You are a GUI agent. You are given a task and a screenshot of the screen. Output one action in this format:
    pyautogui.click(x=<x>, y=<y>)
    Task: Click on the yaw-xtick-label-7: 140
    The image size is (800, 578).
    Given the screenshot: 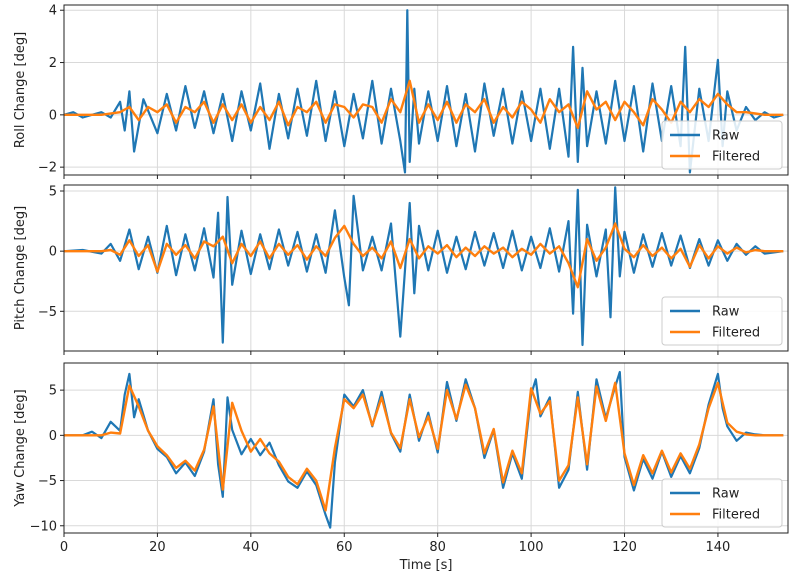 What is the action you would take?
    pyautogui.click(x=718, y=547)
    